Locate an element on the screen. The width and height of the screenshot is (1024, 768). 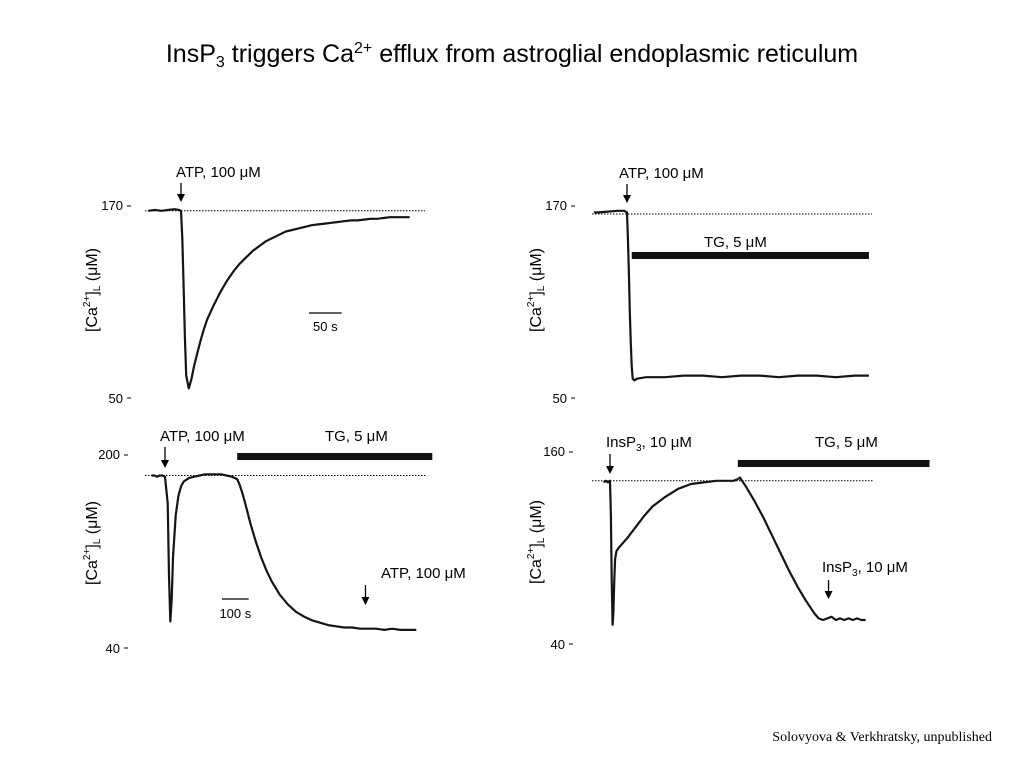
credit-text: Solovyova & Verkhratsky, unpublished is located at coordinates (882, 737).